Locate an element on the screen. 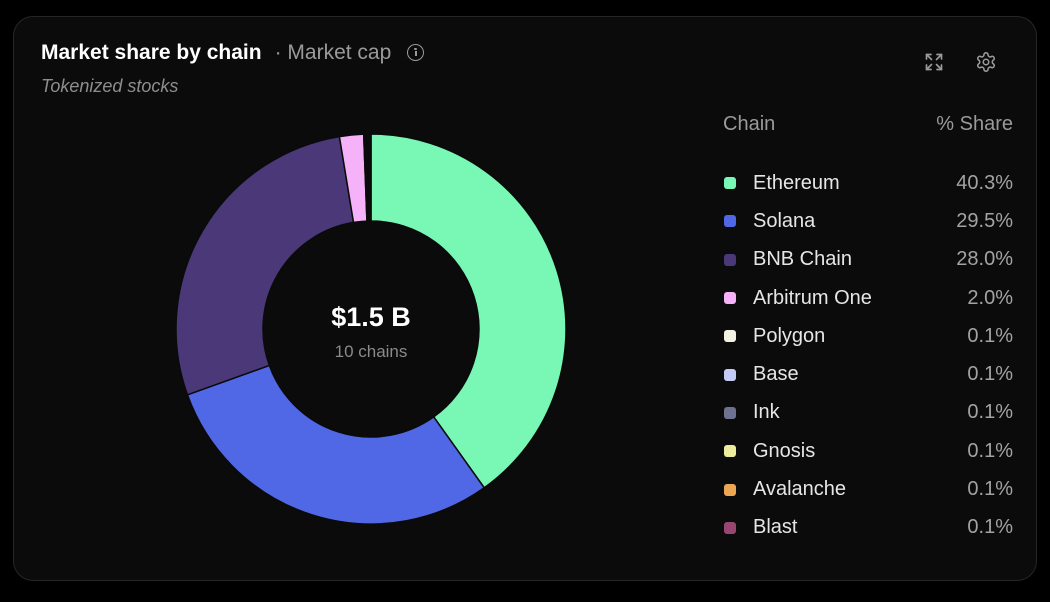 The image size is (1050, 602). title-row: Market share by chain · Market cap is located at coordinates (233, 53).